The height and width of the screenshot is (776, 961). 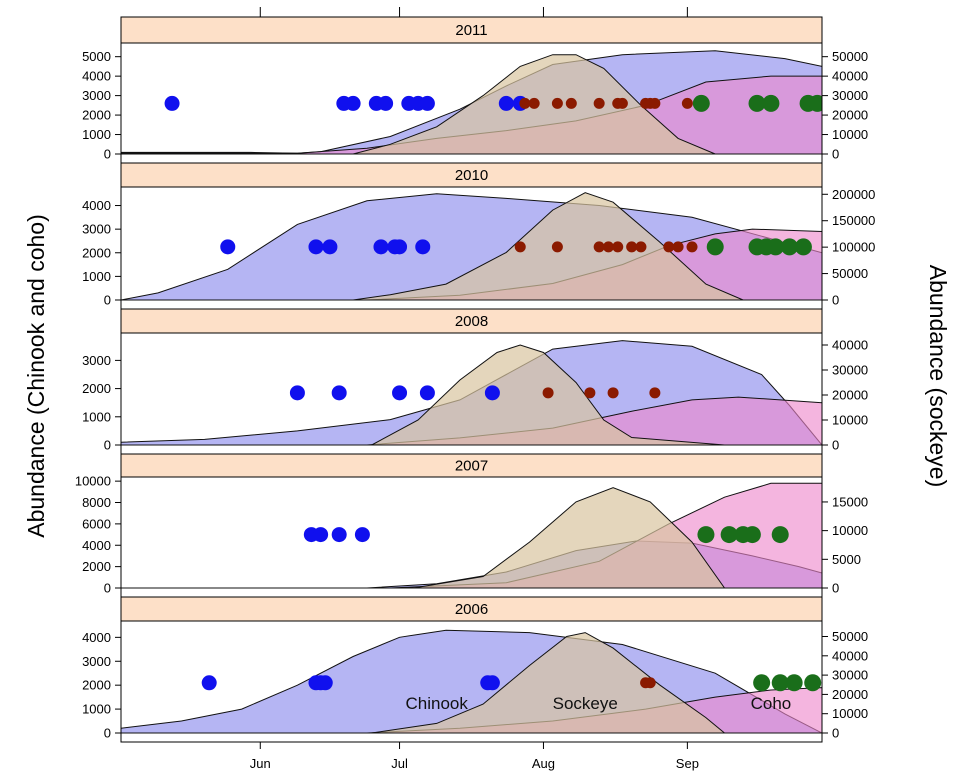 I want to click on panel-year-label: 2006, so click(x=471, y=609).